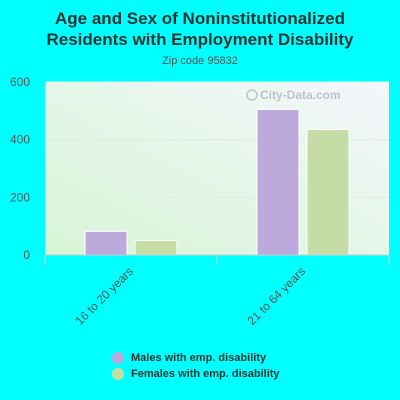 The width and height of the screenshot is (400, 400). What do you see at coordinates (20, 82) in the screenshot?
I see `y-tick-label: 600` at bounding box center [20, 82].